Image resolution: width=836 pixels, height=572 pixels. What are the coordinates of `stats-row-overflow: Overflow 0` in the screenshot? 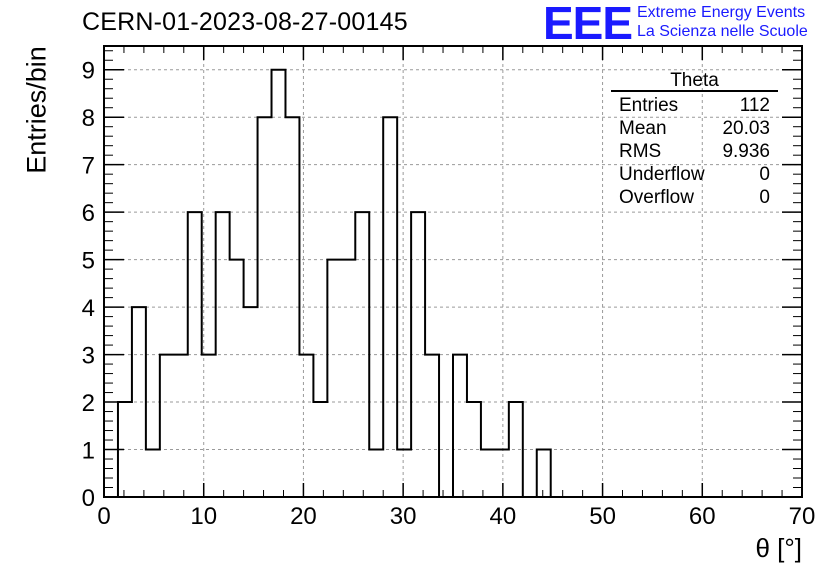 It's located at (694, 198).